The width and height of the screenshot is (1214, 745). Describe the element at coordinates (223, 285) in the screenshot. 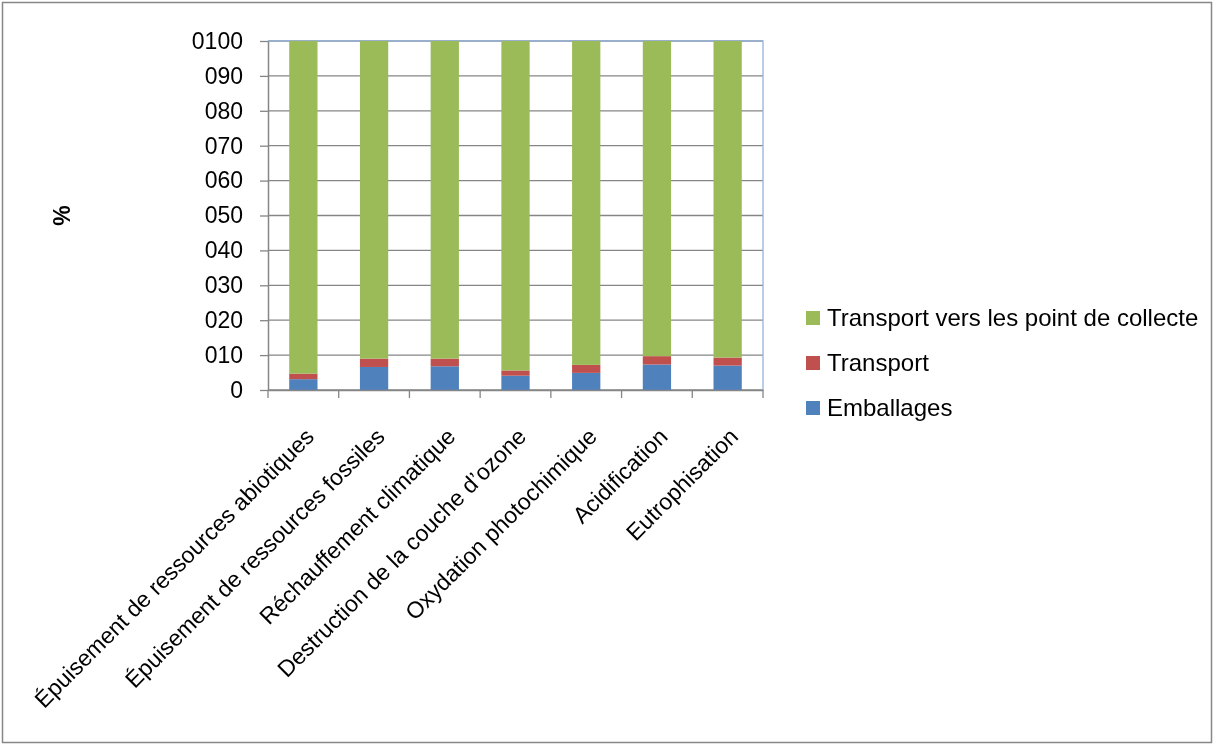

I see `y-tick-label: 030` at that location.